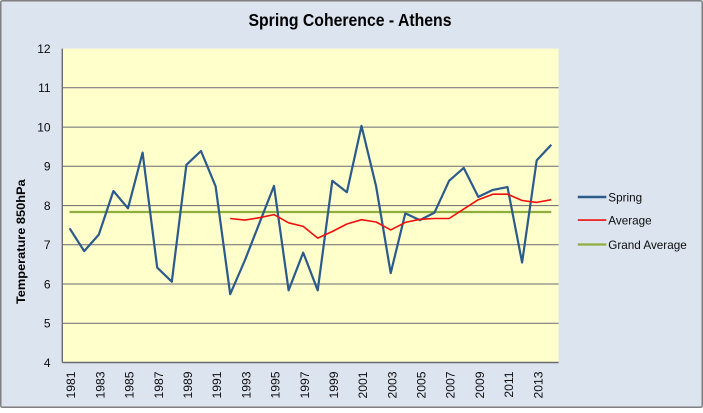  Describe the element at coordinates (159, 384) in the screenshot. I see `svg-text: 1987` at that location.